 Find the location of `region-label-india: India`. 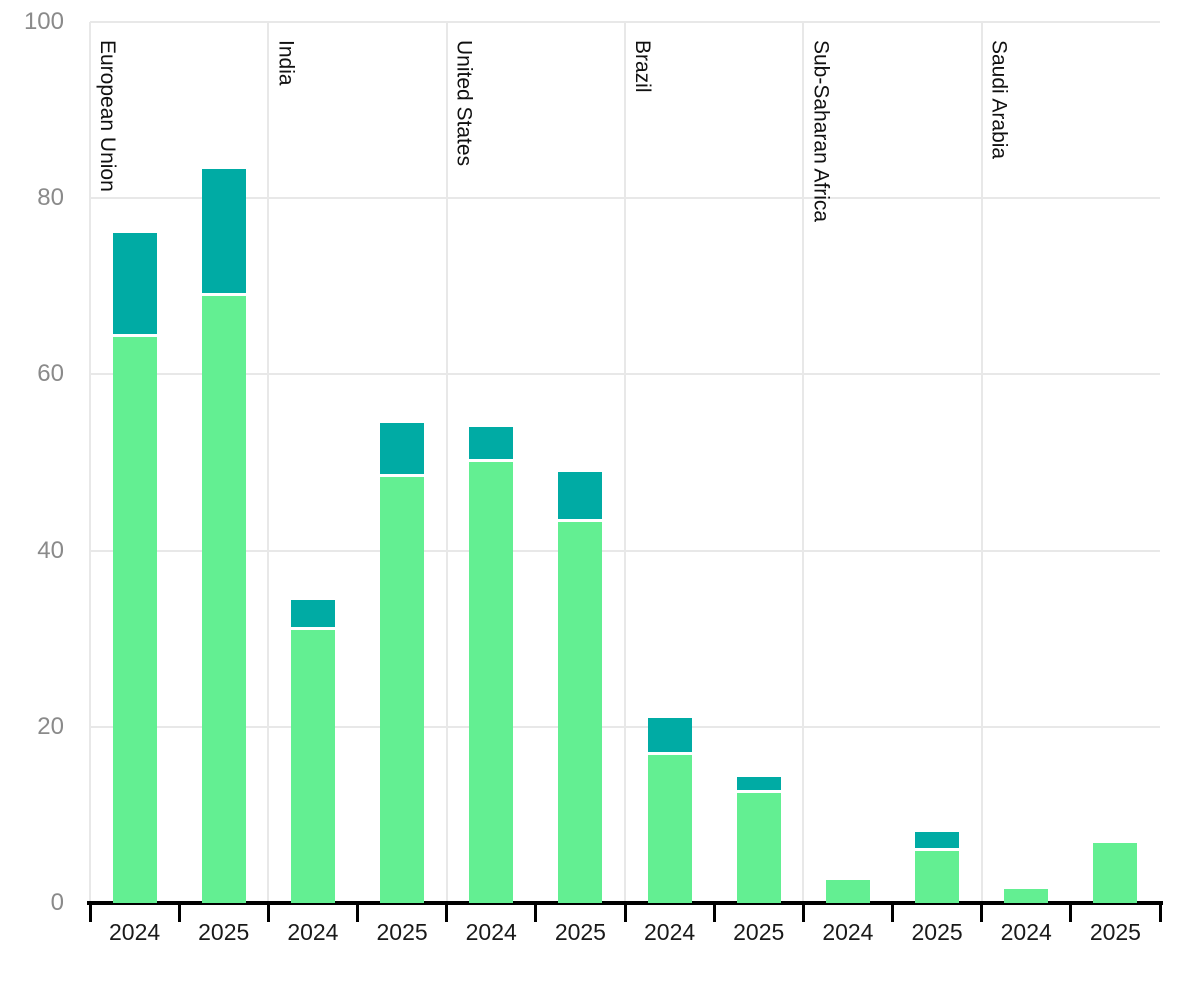

region-label-india: India is located at coordinates (286, 63).